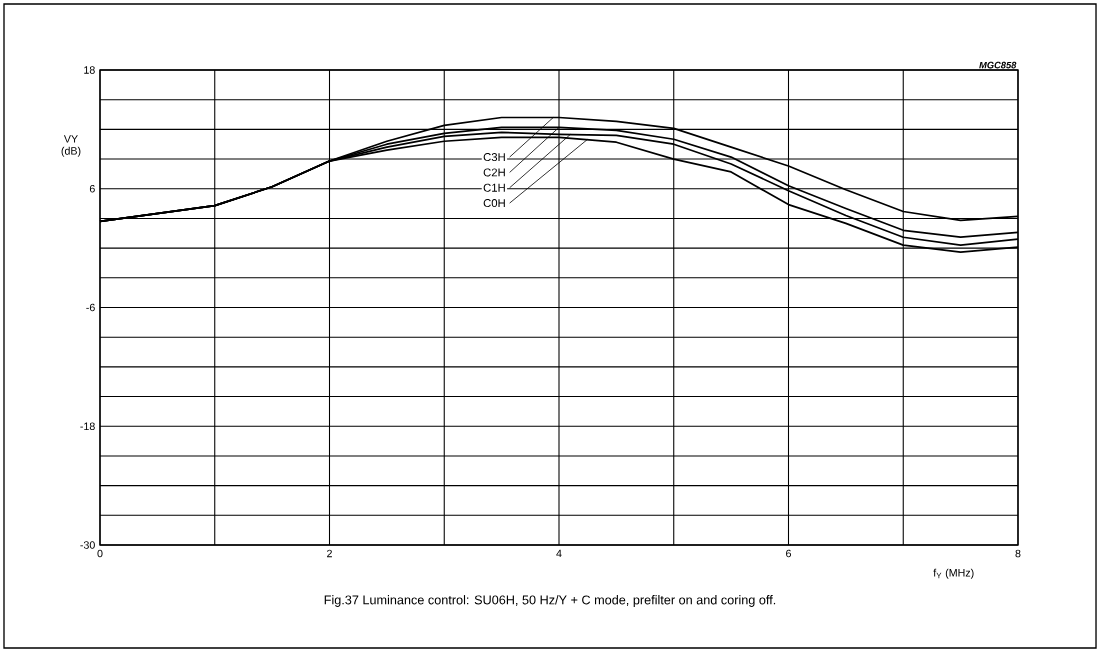 Image resolution: width=1100 pixels, height=668 pixels. Describe the element at coordinates (87, 426) in the screenshot. I see `y-tick-label: -18` at that location.